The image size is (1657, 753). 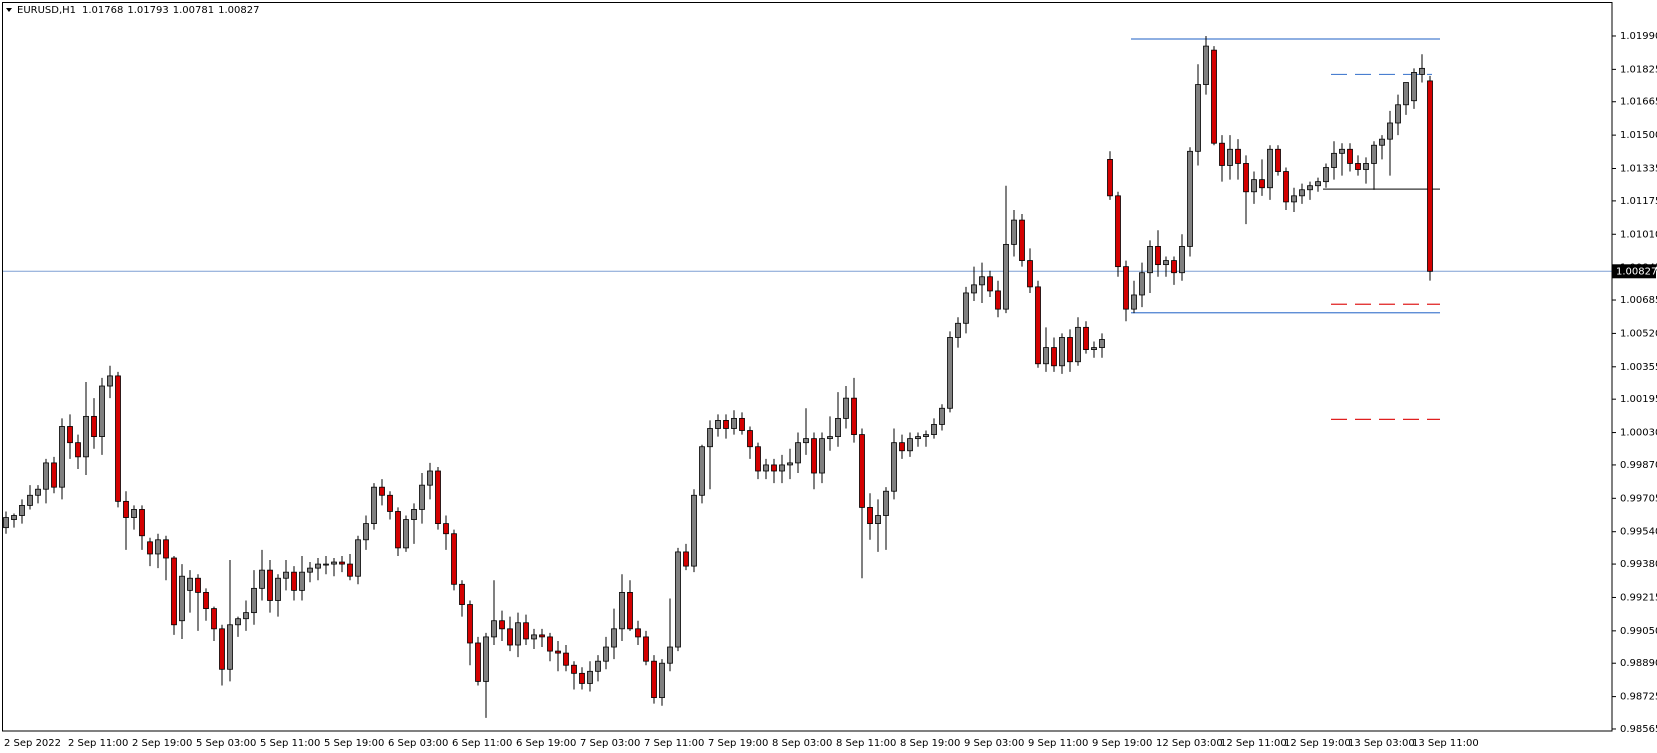 I want to click on y-tick-label: 1.01990, so click(x=1638, y=36).